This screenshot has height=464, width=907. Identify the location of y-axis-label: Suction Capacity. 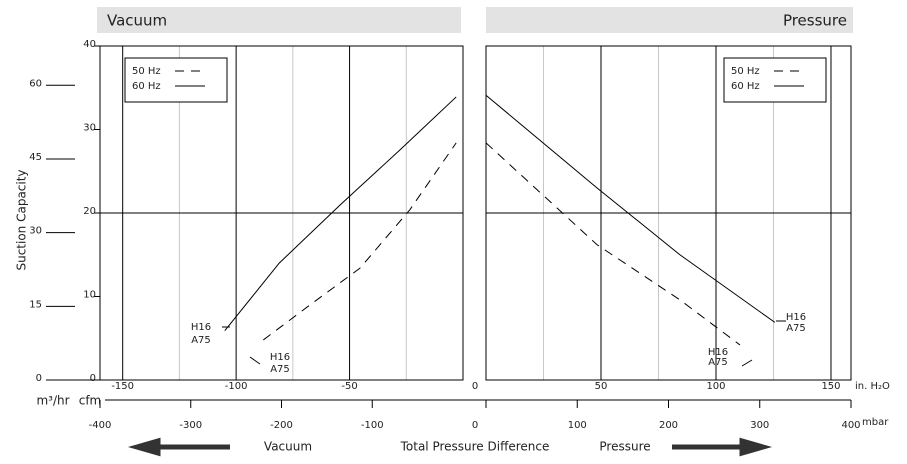
(22, 219).